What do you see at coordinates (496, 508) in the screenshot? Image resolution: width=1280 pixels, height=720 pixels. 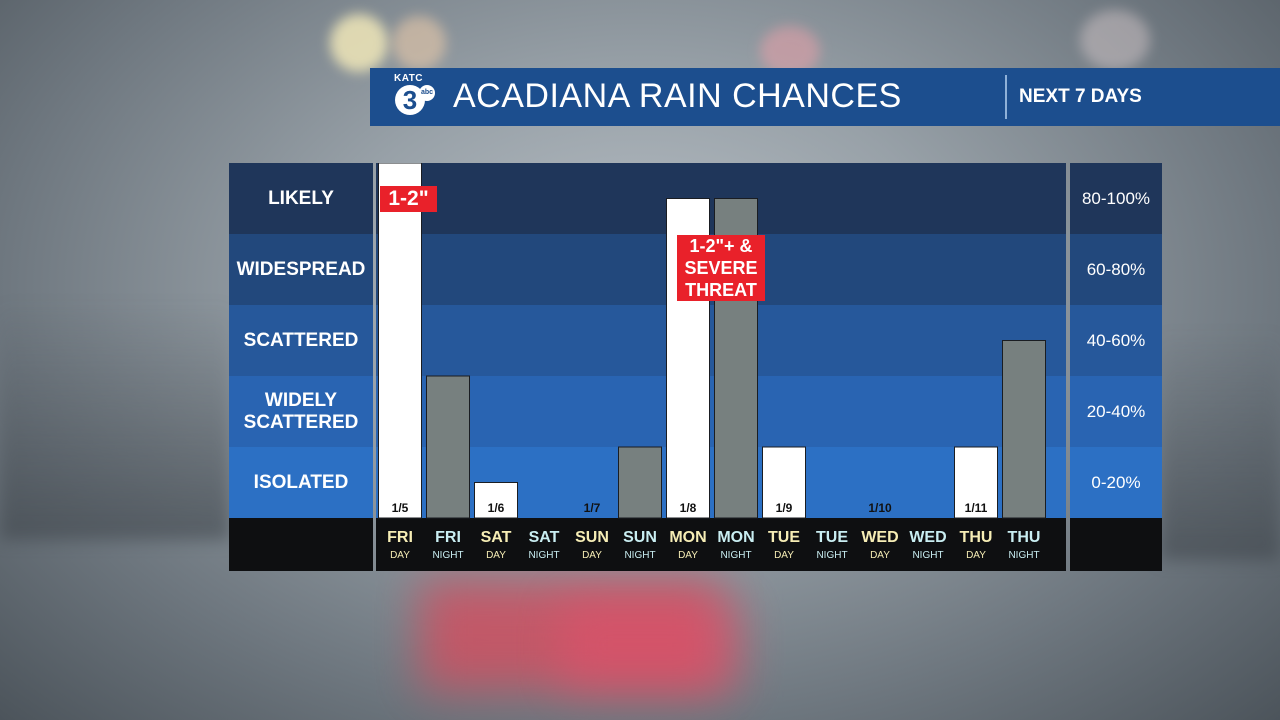 I see `date-label: 1/6` at bounding box center [496, 508].